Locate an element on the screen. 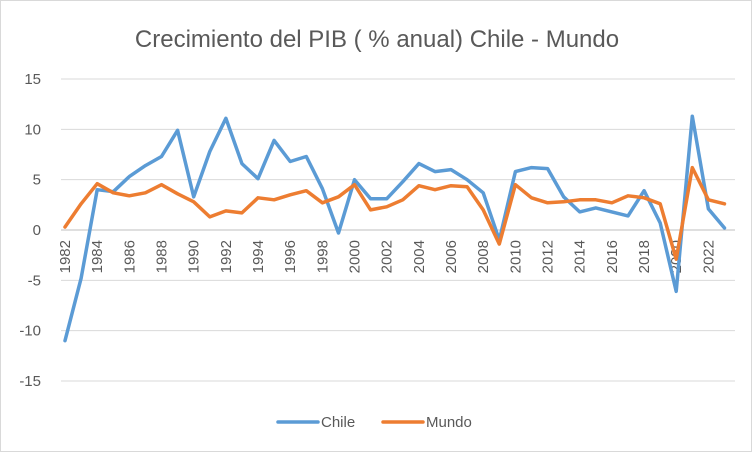 This screenshot has width=752, height=453. x-tick-label: 2010 is located at coordinates (515, 256).